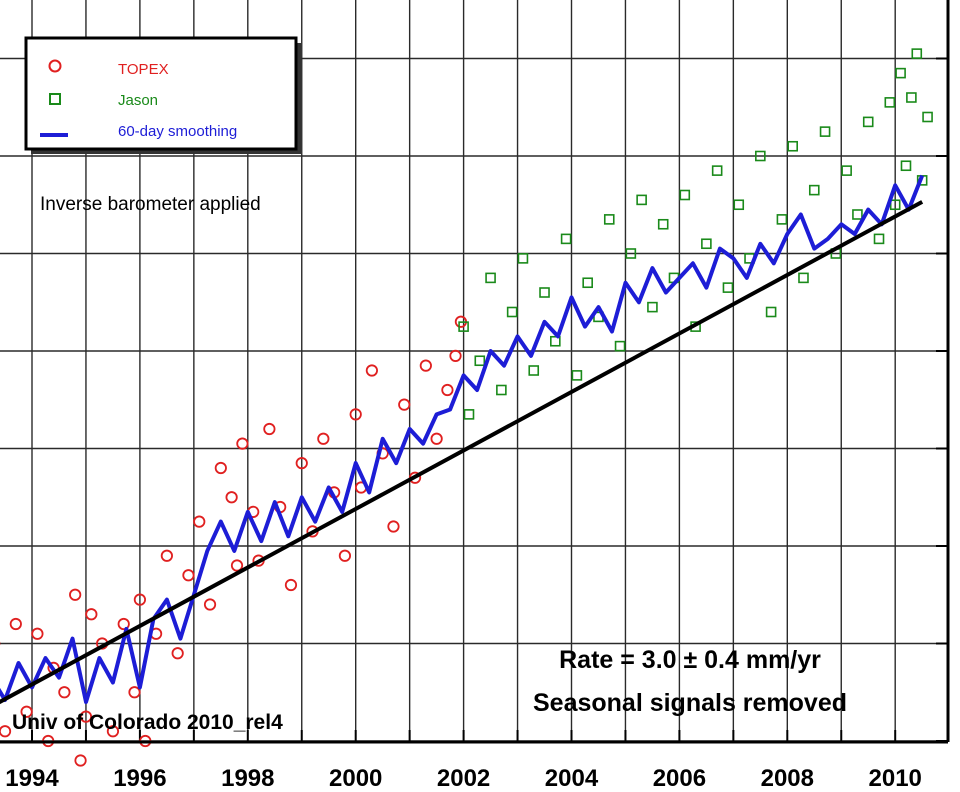 This screenshot has width=960, height=792. I want to click on x-tick-label: 2002, so click(463, 778).